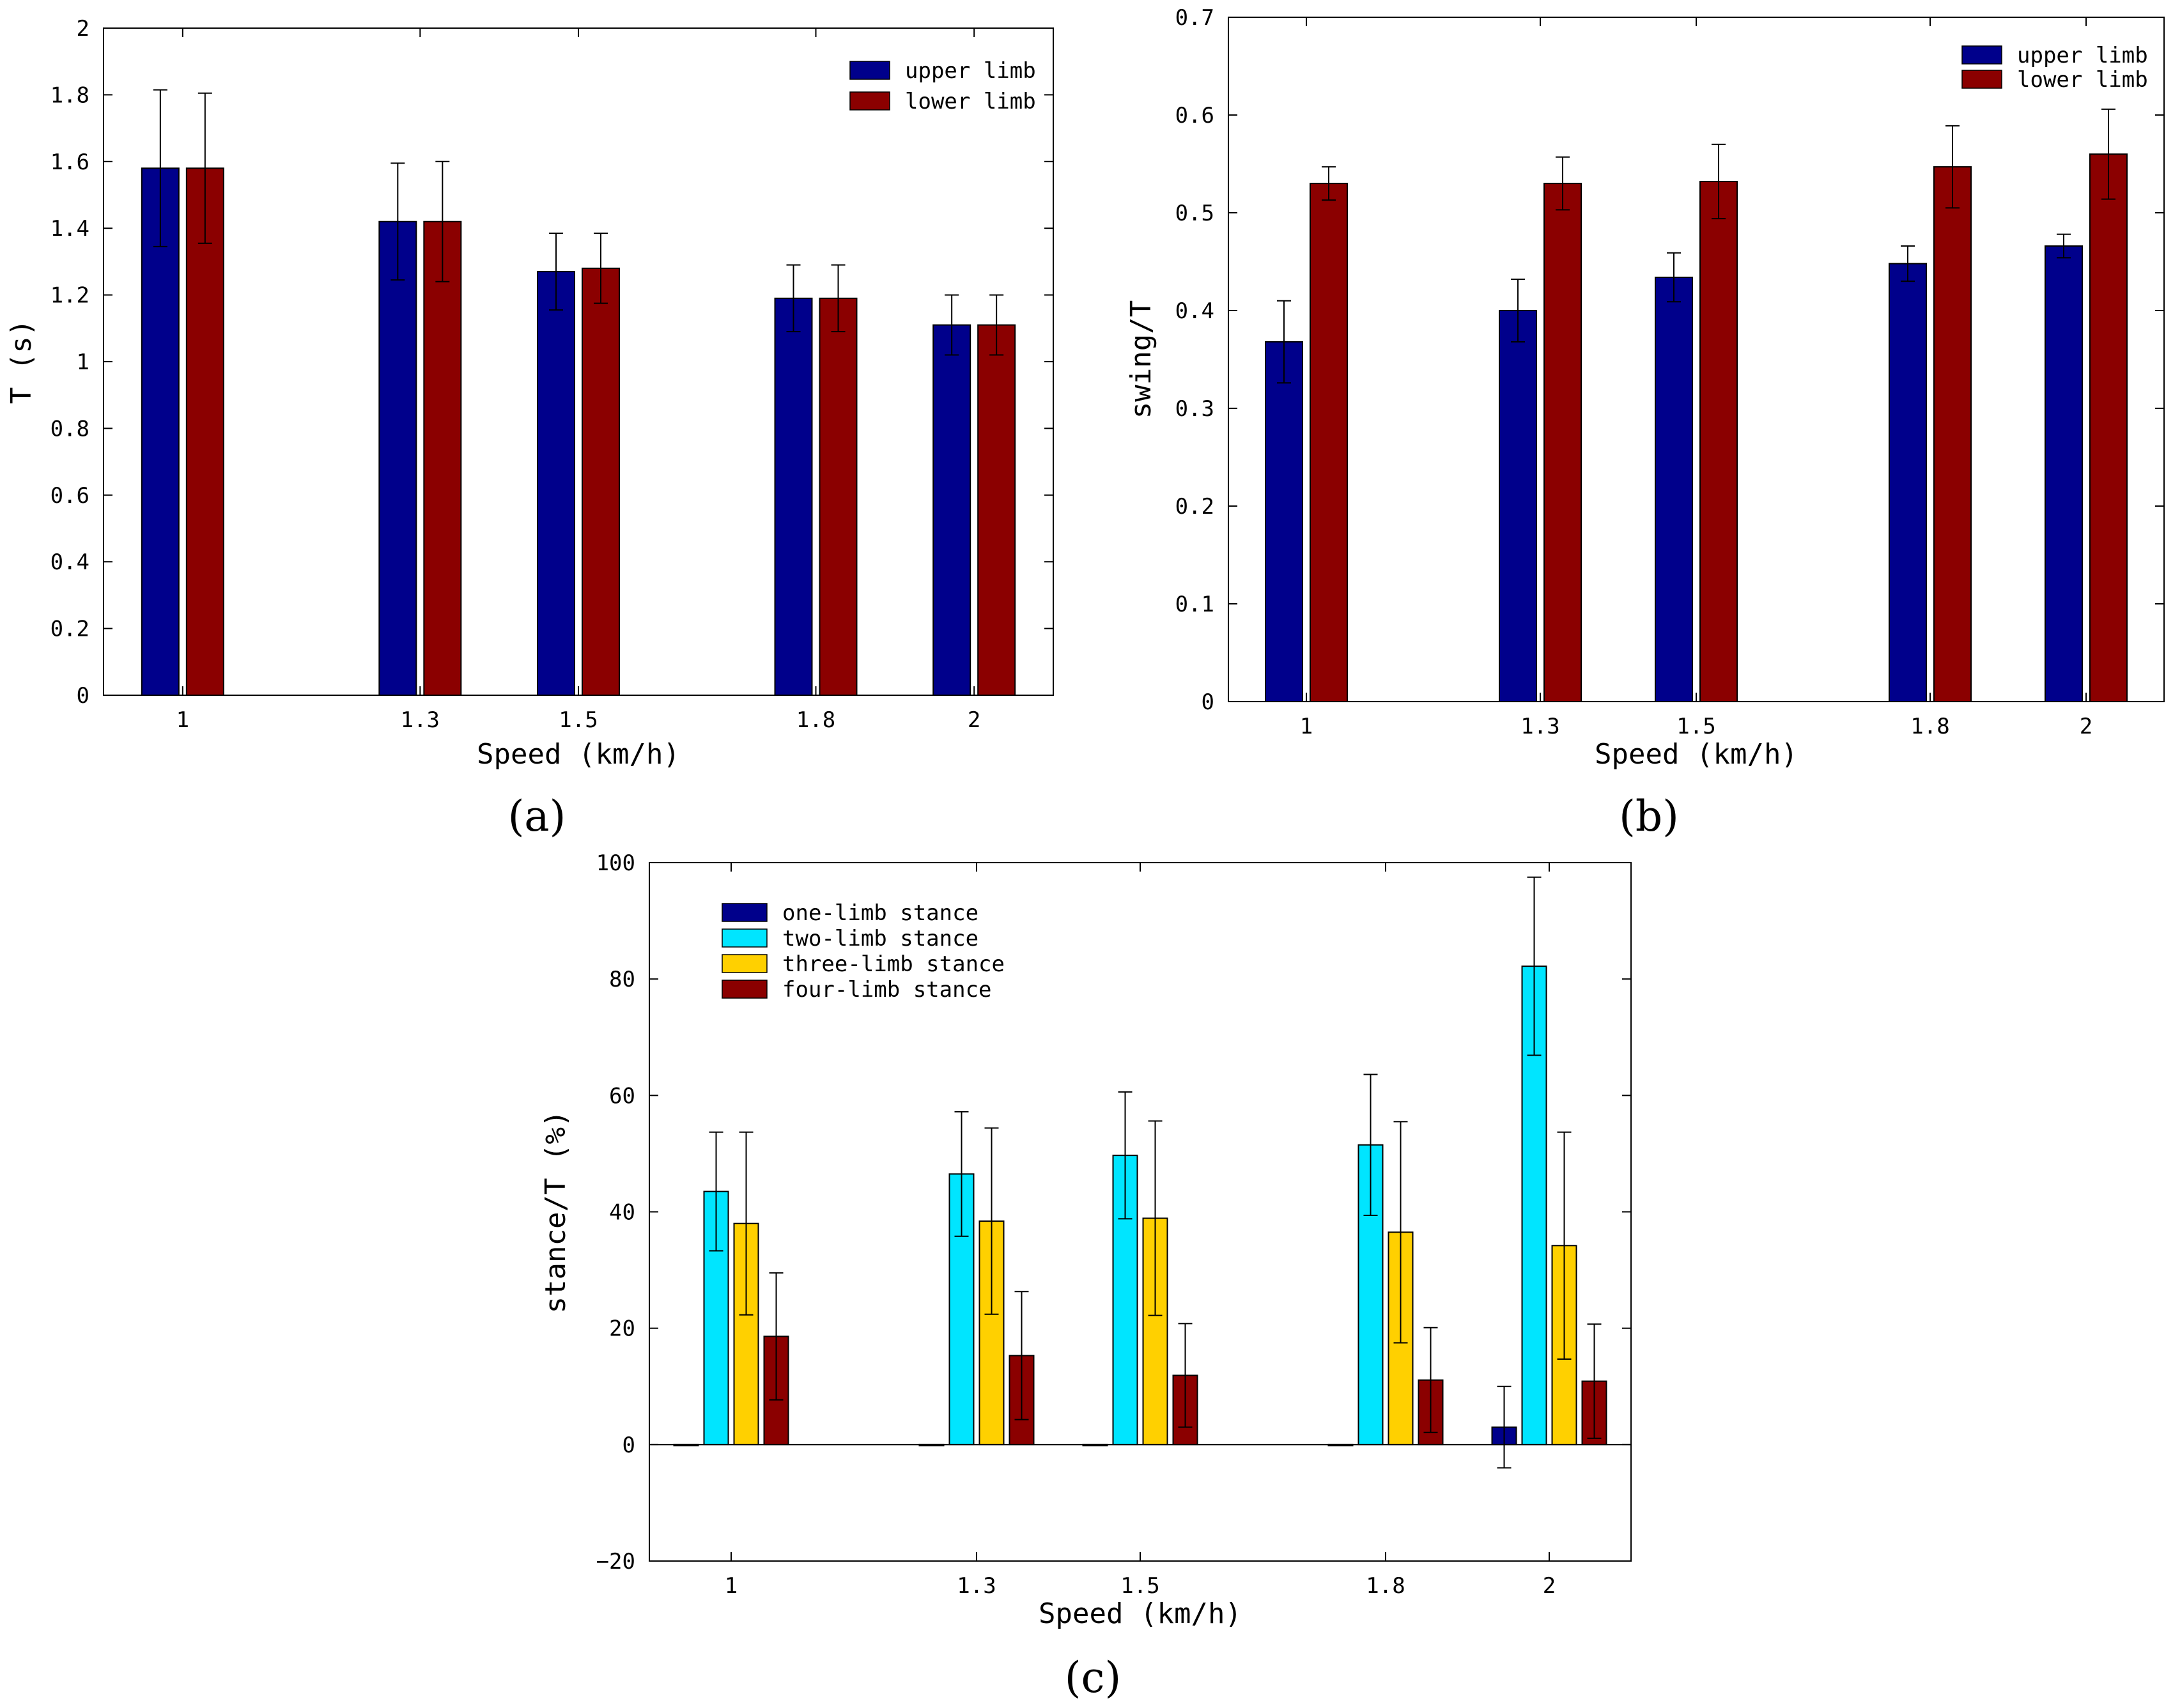 Image resolution: width=2173 pixels, height=1708 pixels. Describe the element at coordinates (69, 296) in the screenshot. I see `y-tick-label: 1.2` at that location.